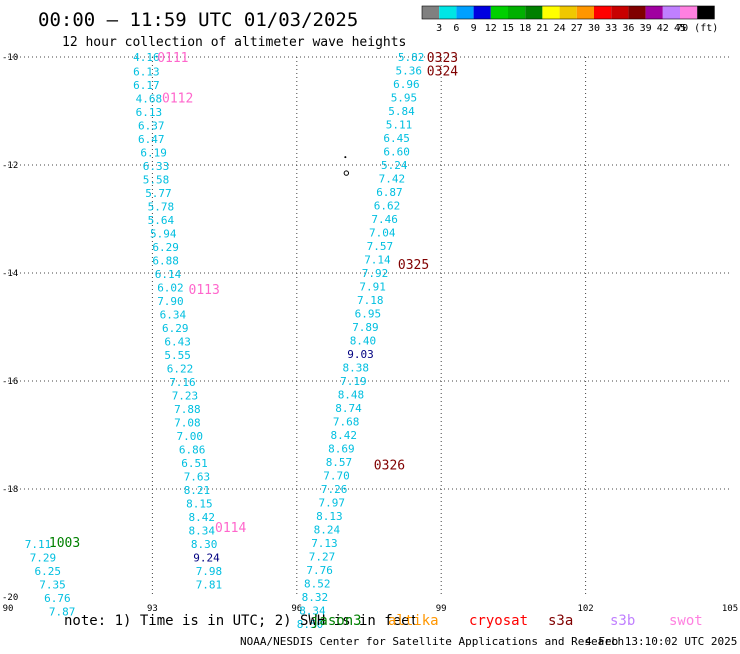 The image size is (740, 654). I want to click on scale-label: 9, so click(474, 28).